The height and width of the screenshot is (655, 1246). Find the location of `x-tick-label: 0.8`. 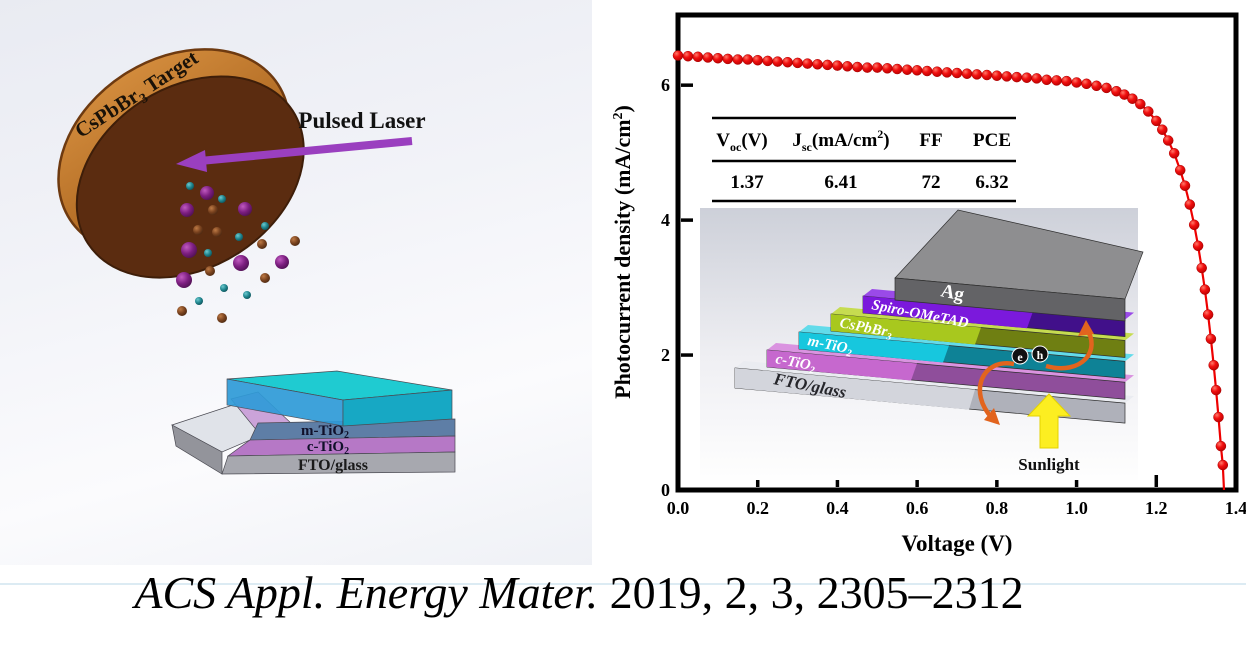

x-tick-label: 0.8 is located at coordinates (997, 508).